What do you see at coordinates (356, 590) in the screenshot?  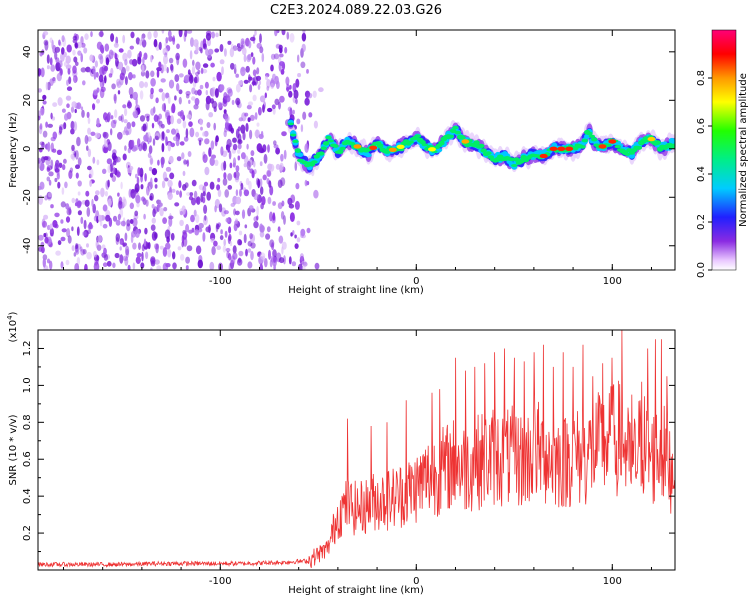 I see `snr-x-axis-label: Height of straight line (km)` at bounding box center [356, 590].